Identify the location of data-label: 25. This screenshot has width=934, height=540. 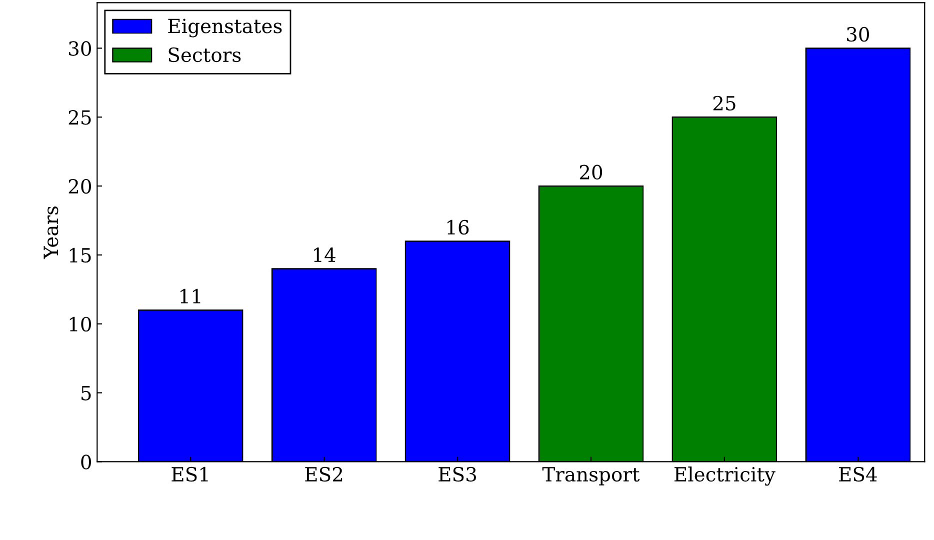
(724, 103).